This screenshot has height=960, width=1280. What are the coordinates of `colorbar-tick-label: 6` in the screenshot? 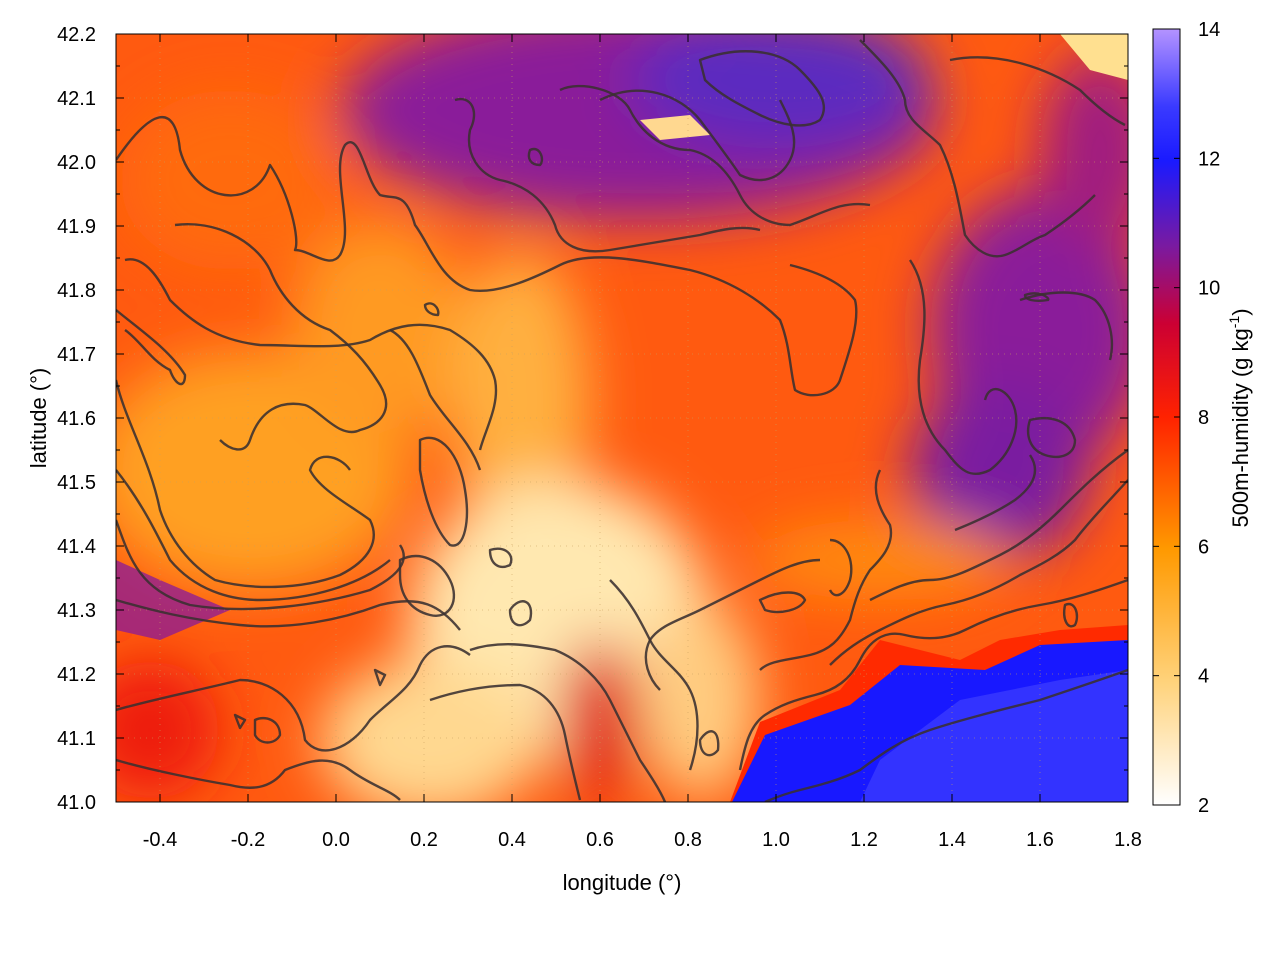 It's located at (1203, 547).